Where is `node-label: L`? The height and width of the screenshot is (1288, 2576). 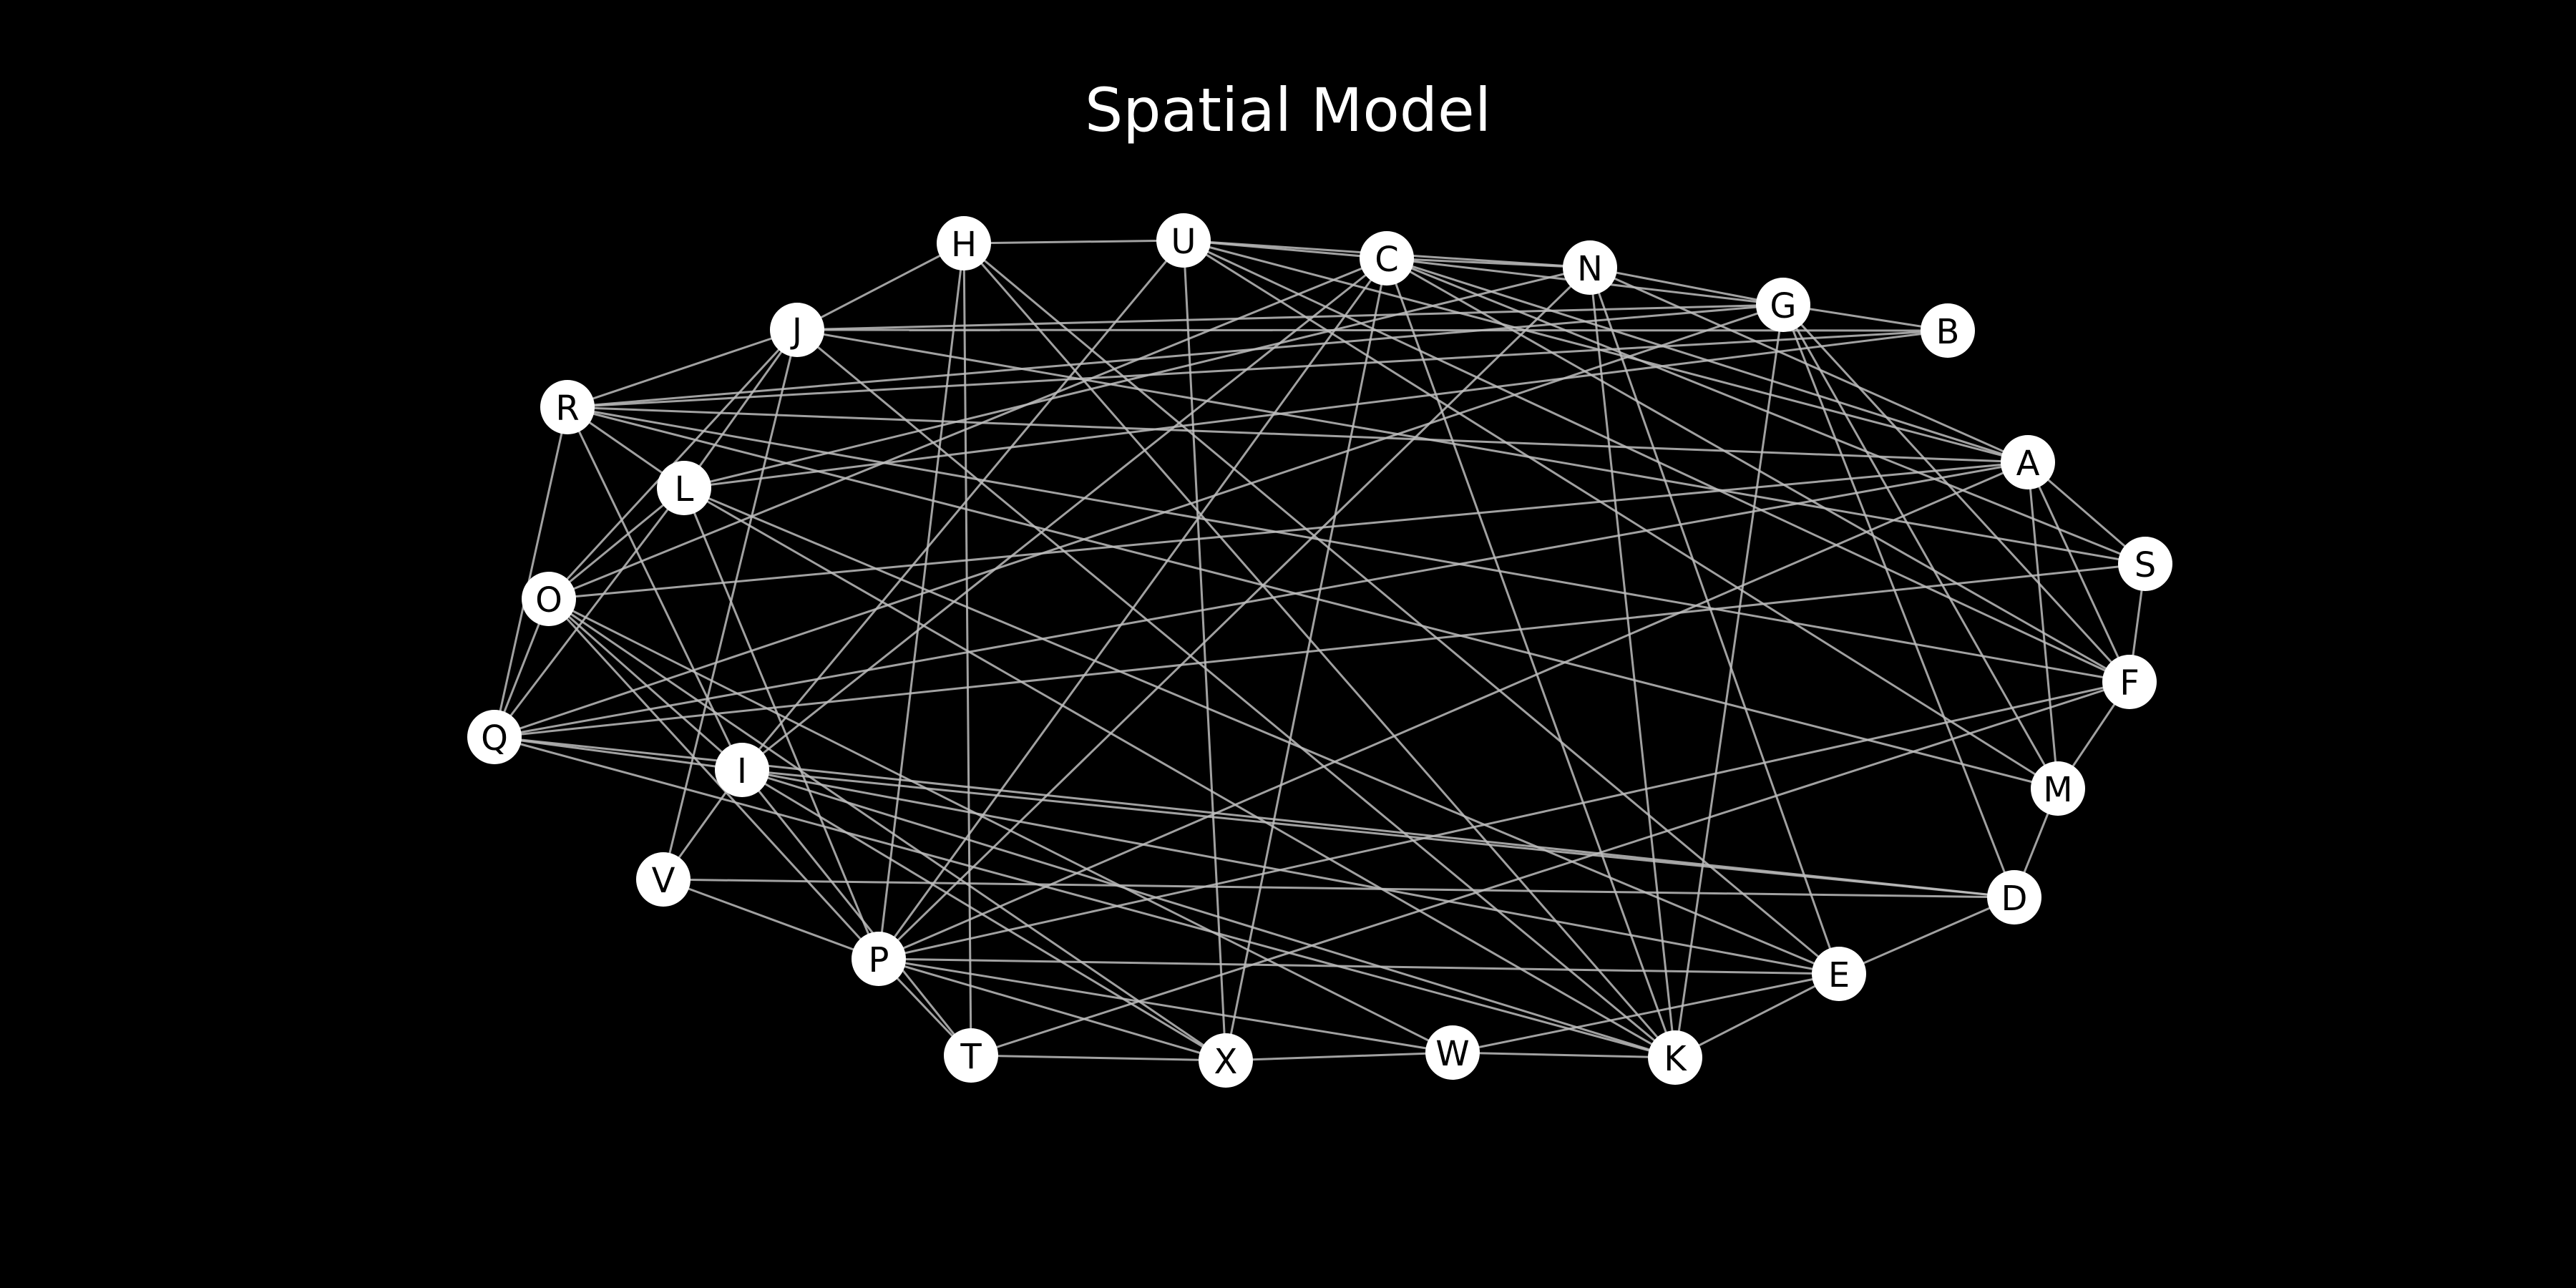 node-label: L is located at coordinates (684, 489).